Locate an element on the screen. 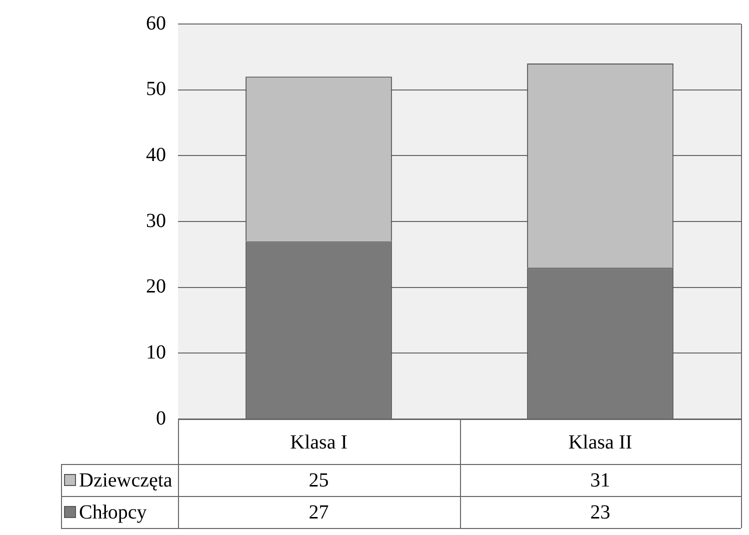  y-tick-label: 60 is located at coordinates (156, 23).